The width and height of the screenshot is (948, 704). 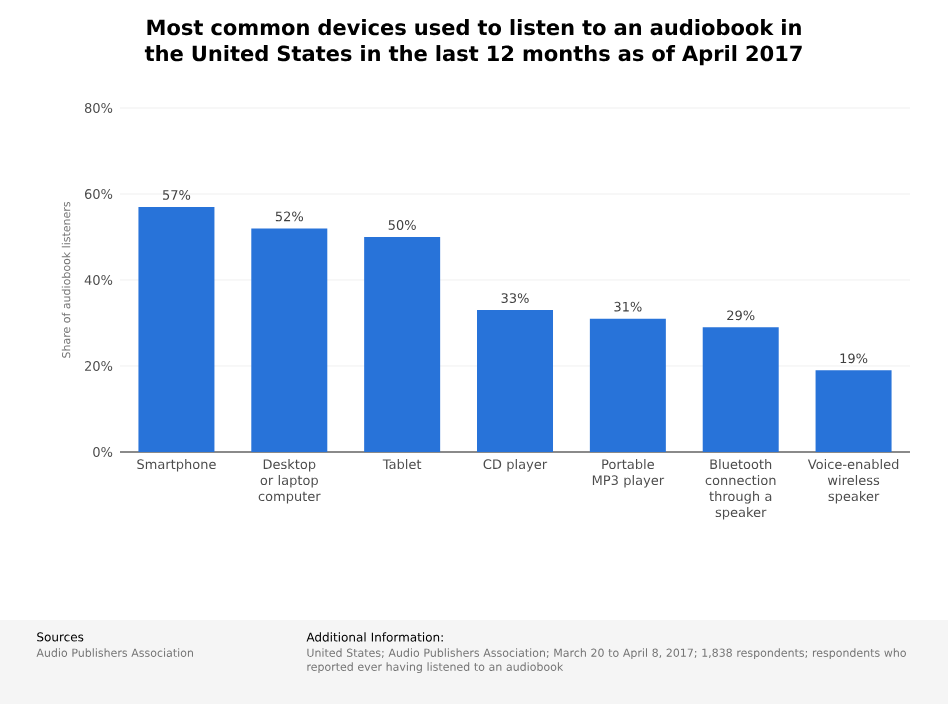 What do you see at coordinates (473, 42) in the screenshot?
I see `chart-title: Most common devices used to listen to an audiobook in the United States in the last 12 months as of April 2017` at bounding box center [473, 42].